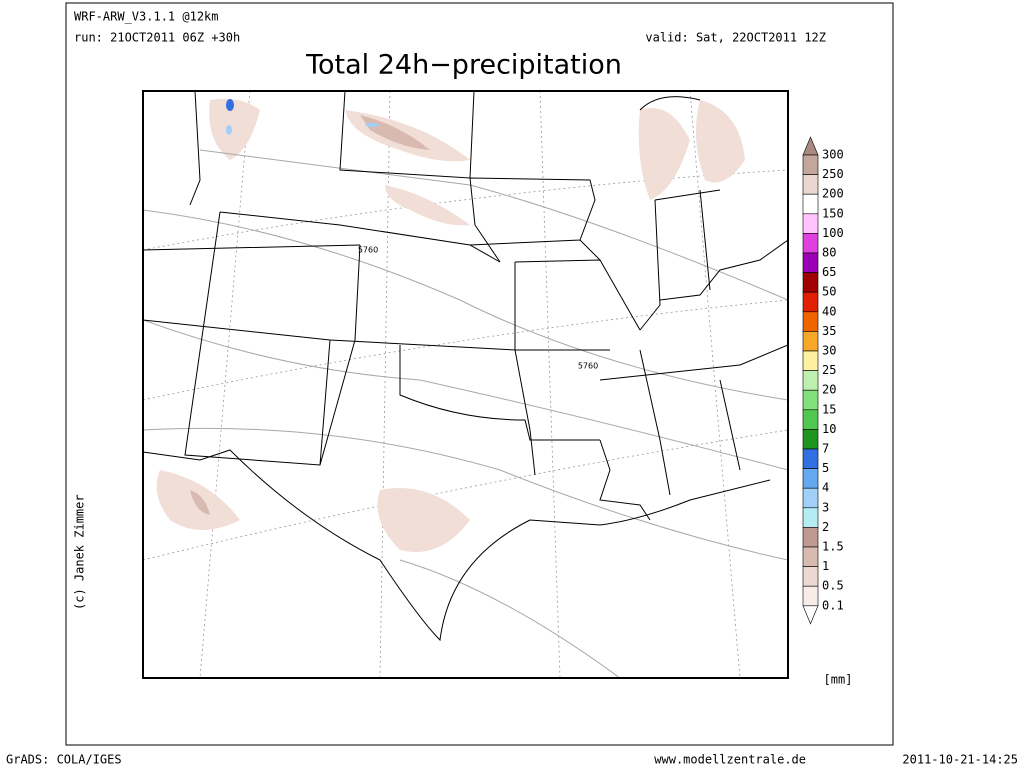 The image size is (1024, 772). Describe the element at coordinates (833, 586) in the screenshot. I see `legend-label: 0.5` at that location.